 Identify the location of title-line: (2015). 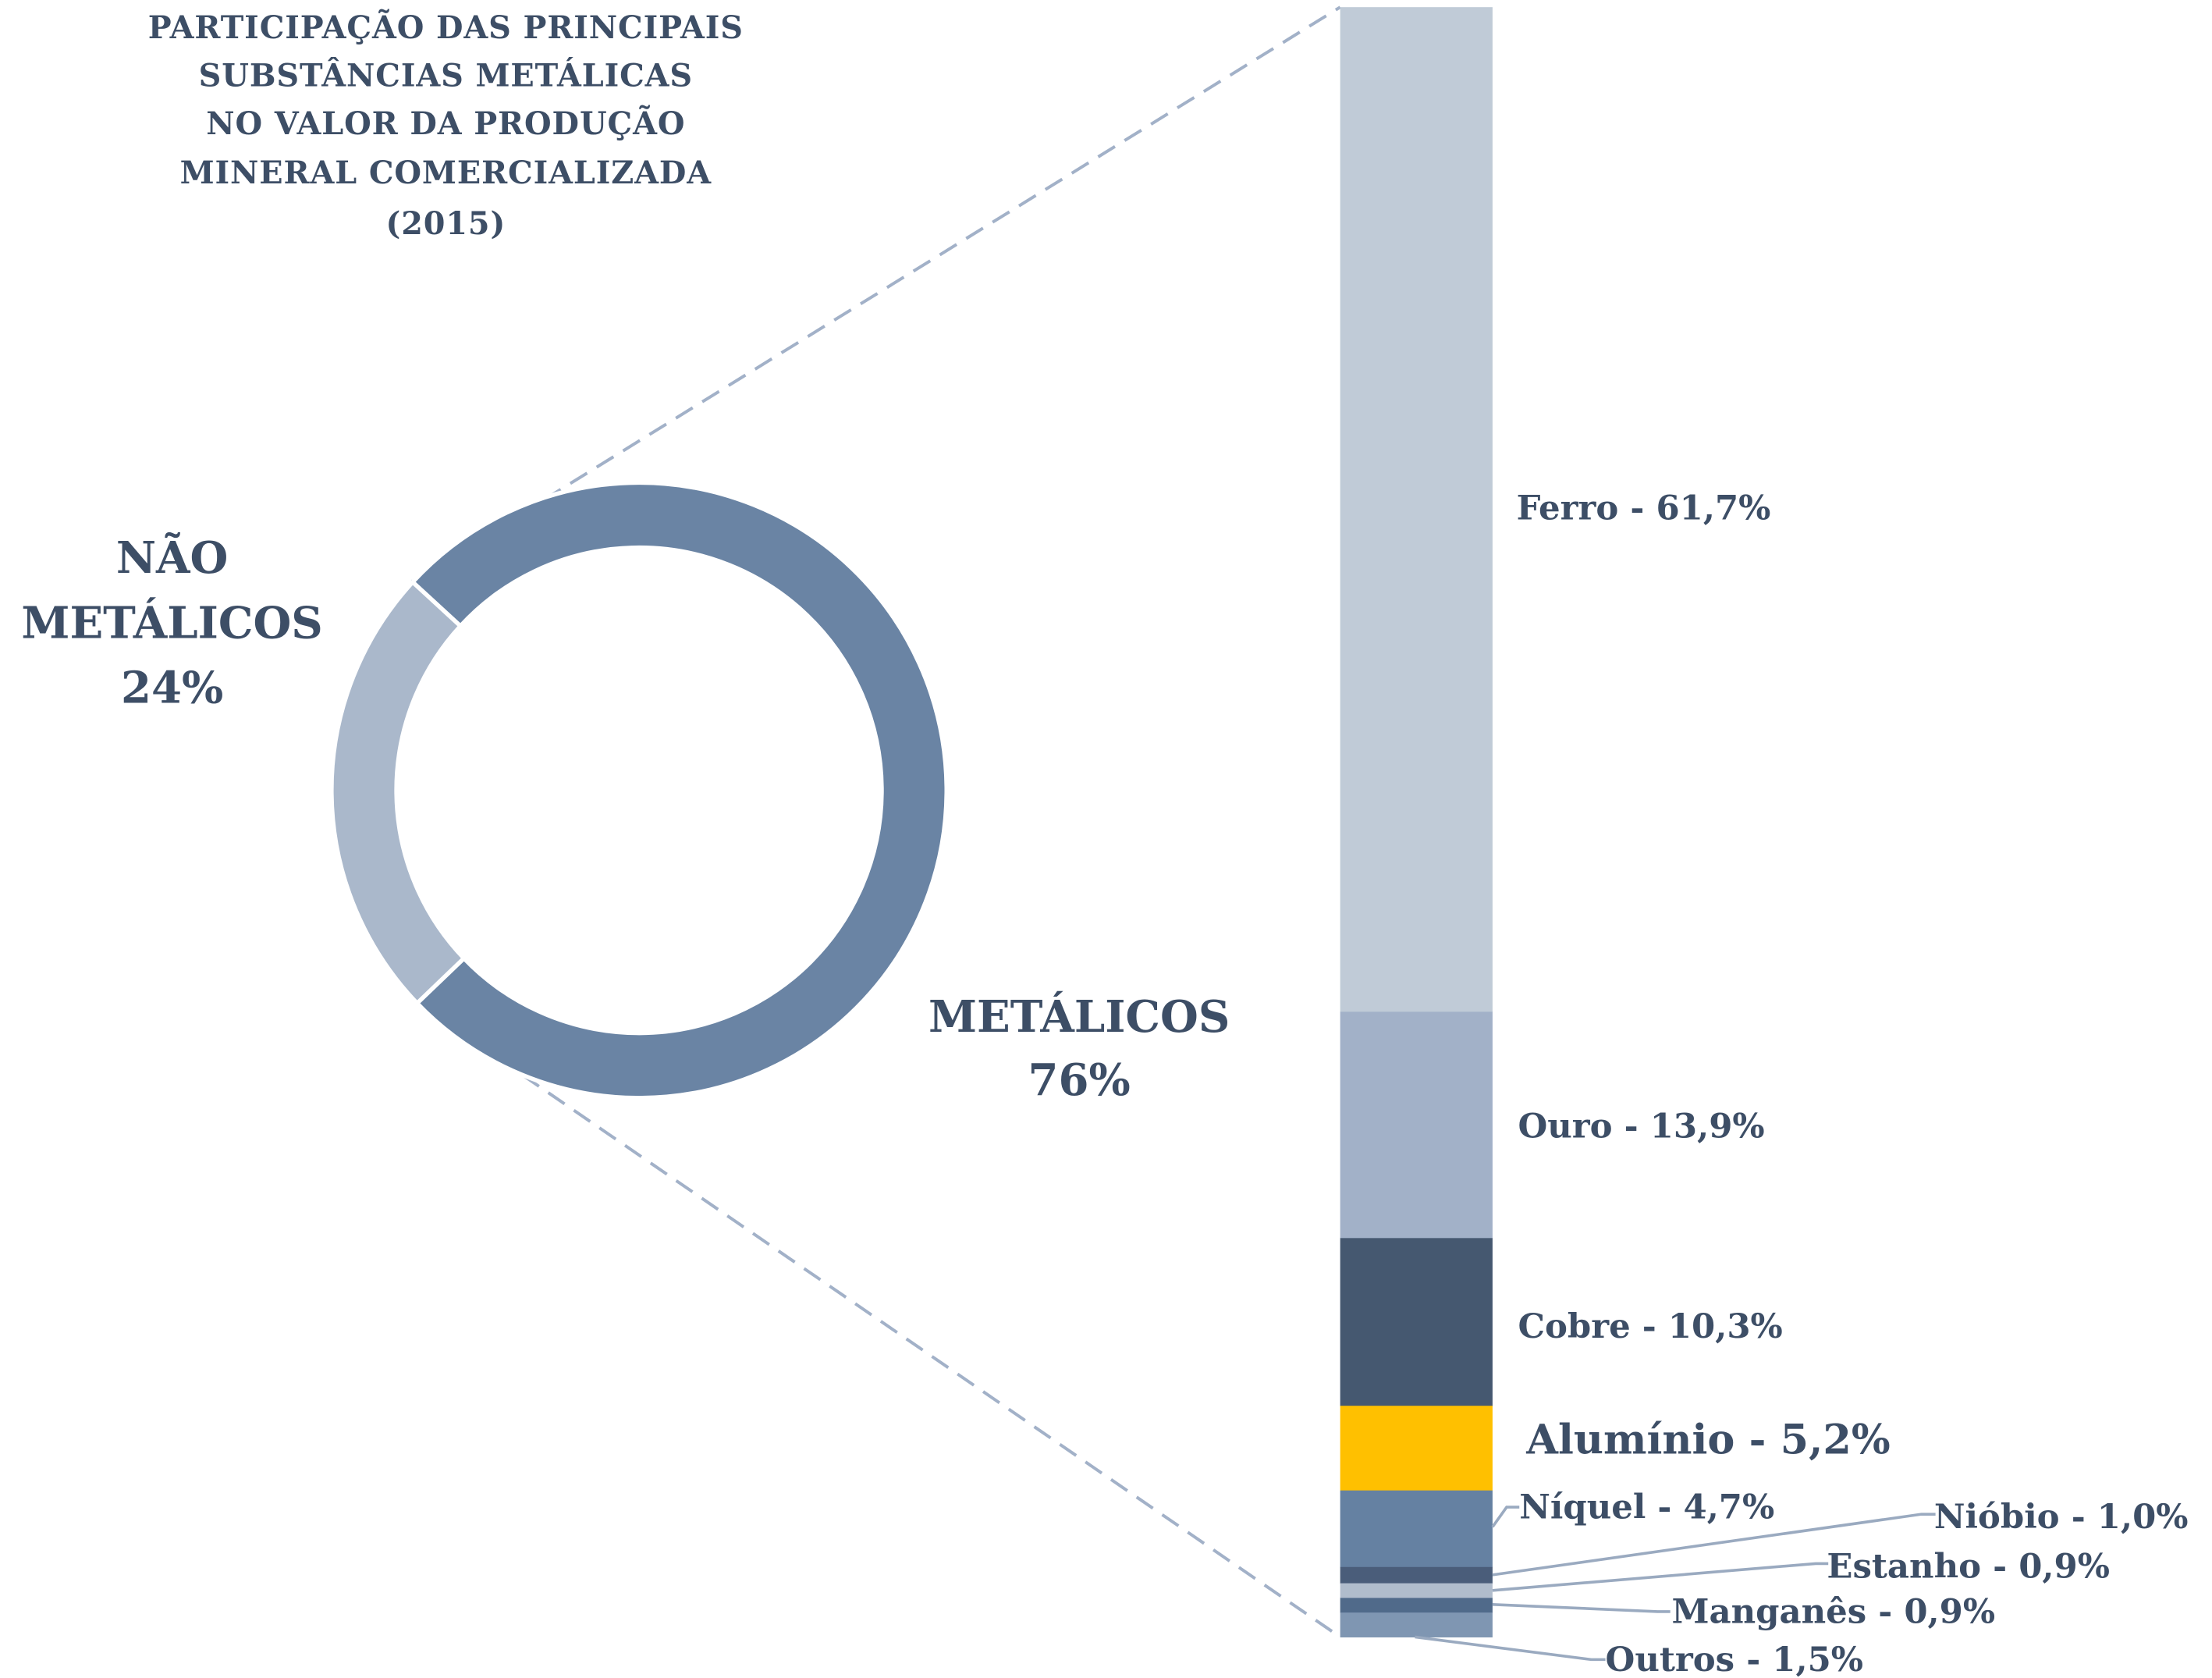
(445, 224).